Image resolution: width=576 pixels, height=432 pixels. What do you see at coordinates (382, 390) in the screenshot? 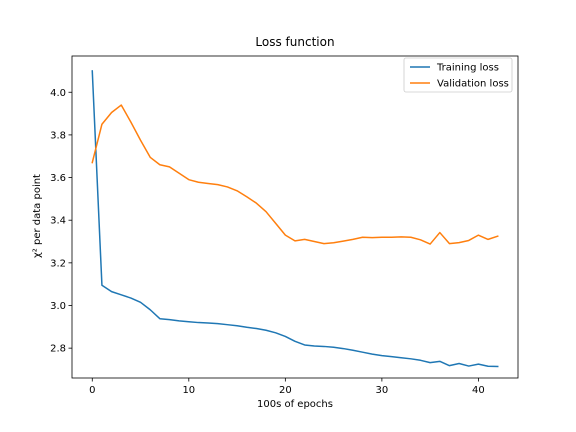
I see `x-tick-label: 30` at bounding box center [382, 390].